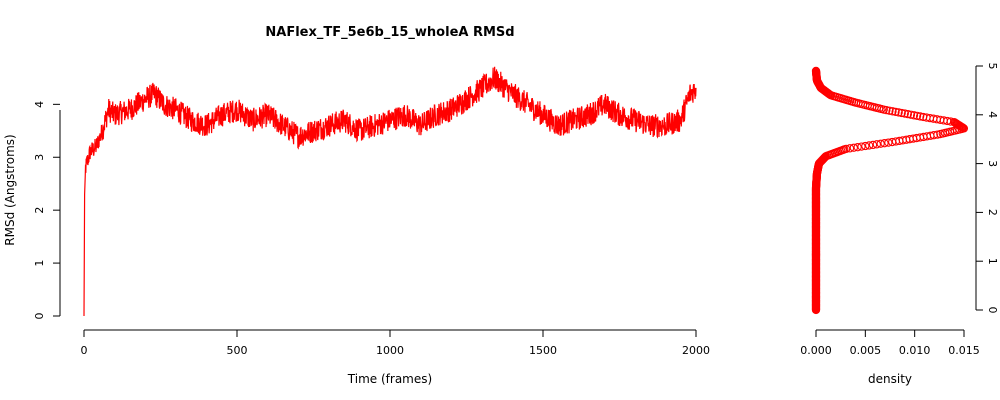  What do you see at coordinates (84, 350) in the screenshot?
I see `x-tick-label: 0` at bounding box center [84, 350].